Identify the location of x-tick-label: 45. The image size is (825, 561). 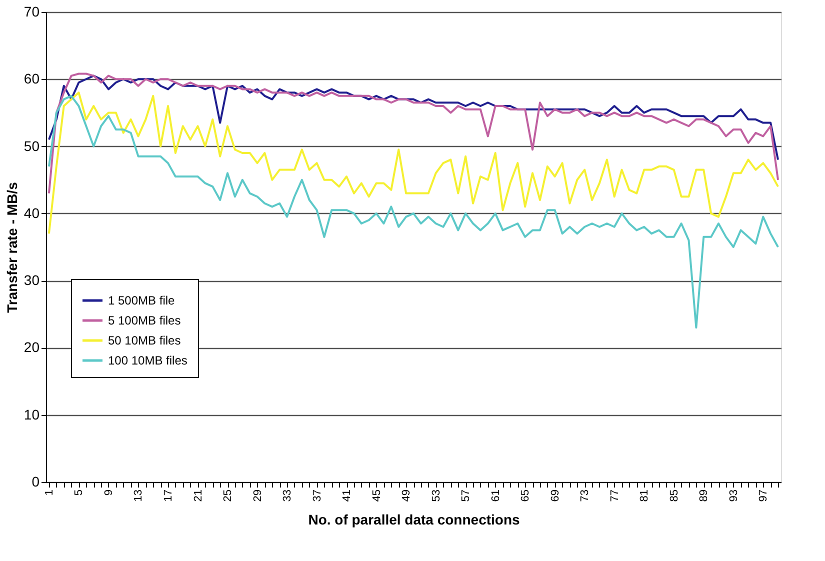
(376, 496).